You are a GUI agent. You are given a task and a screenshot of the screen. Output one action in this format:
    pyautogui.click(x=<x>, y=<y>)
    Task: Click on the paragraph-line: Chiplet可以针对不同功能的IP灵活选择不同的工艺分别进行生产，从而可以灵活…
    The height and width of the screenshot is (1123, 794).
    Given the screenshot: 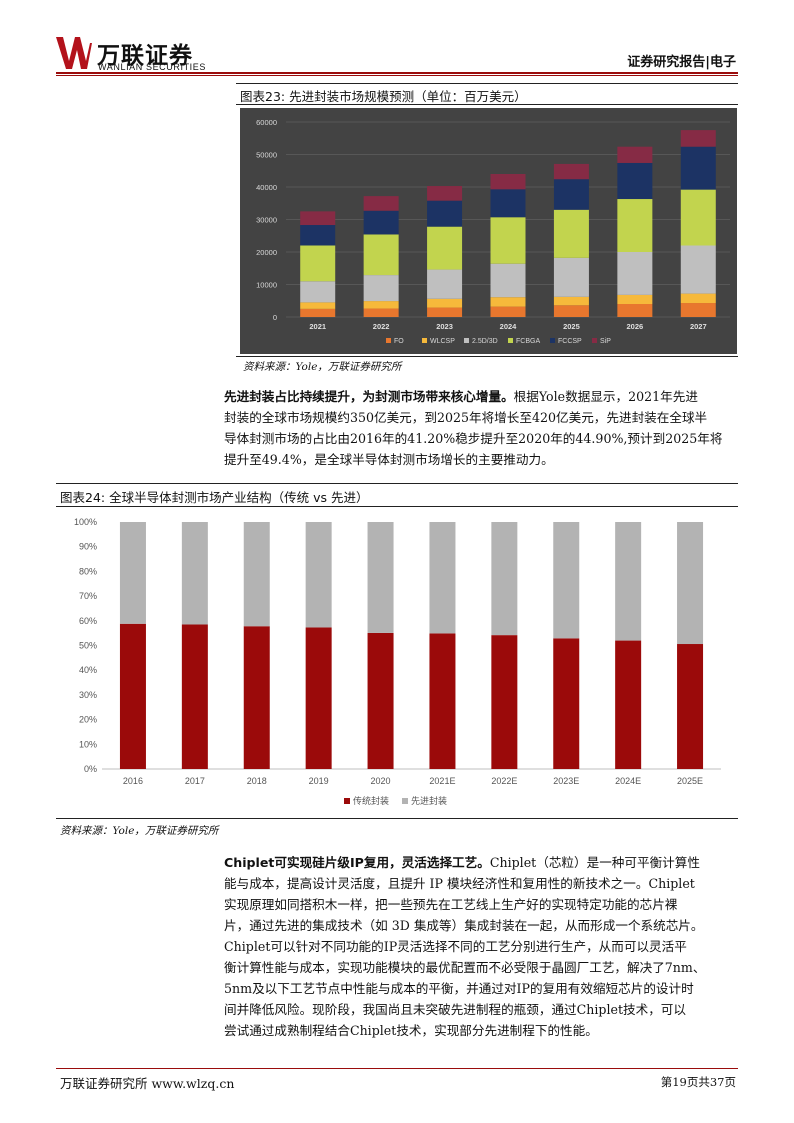 What is the action you would take?
    pyautogui.click(x=455, y=946)
    